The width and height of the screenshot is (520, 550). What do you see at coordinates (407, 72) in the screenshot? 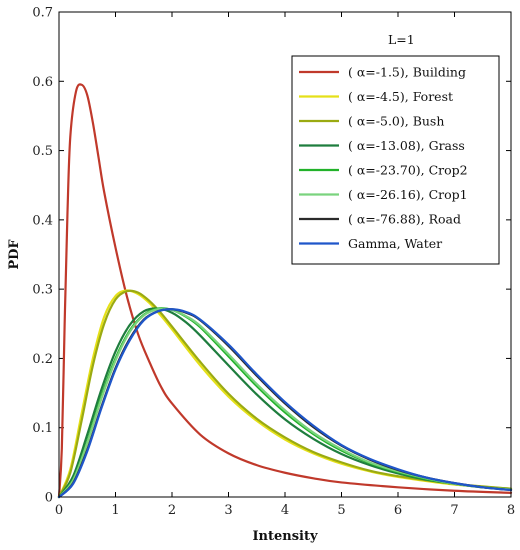
I see `legend-label: ( α=-1.5), Building` at bounding box center [407, 72].